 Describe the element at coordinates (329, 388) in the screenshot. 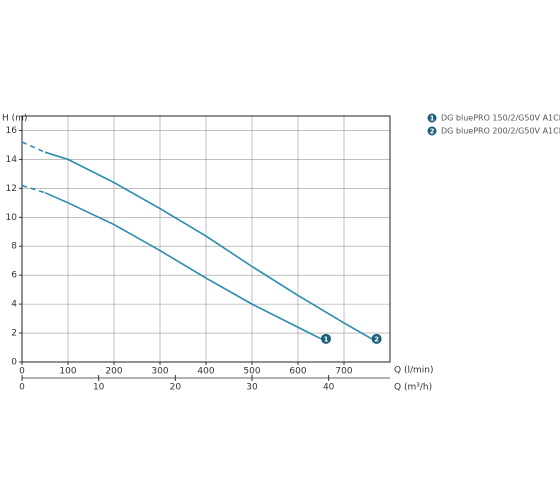

I see `x2-tick-label: 40` at that location.